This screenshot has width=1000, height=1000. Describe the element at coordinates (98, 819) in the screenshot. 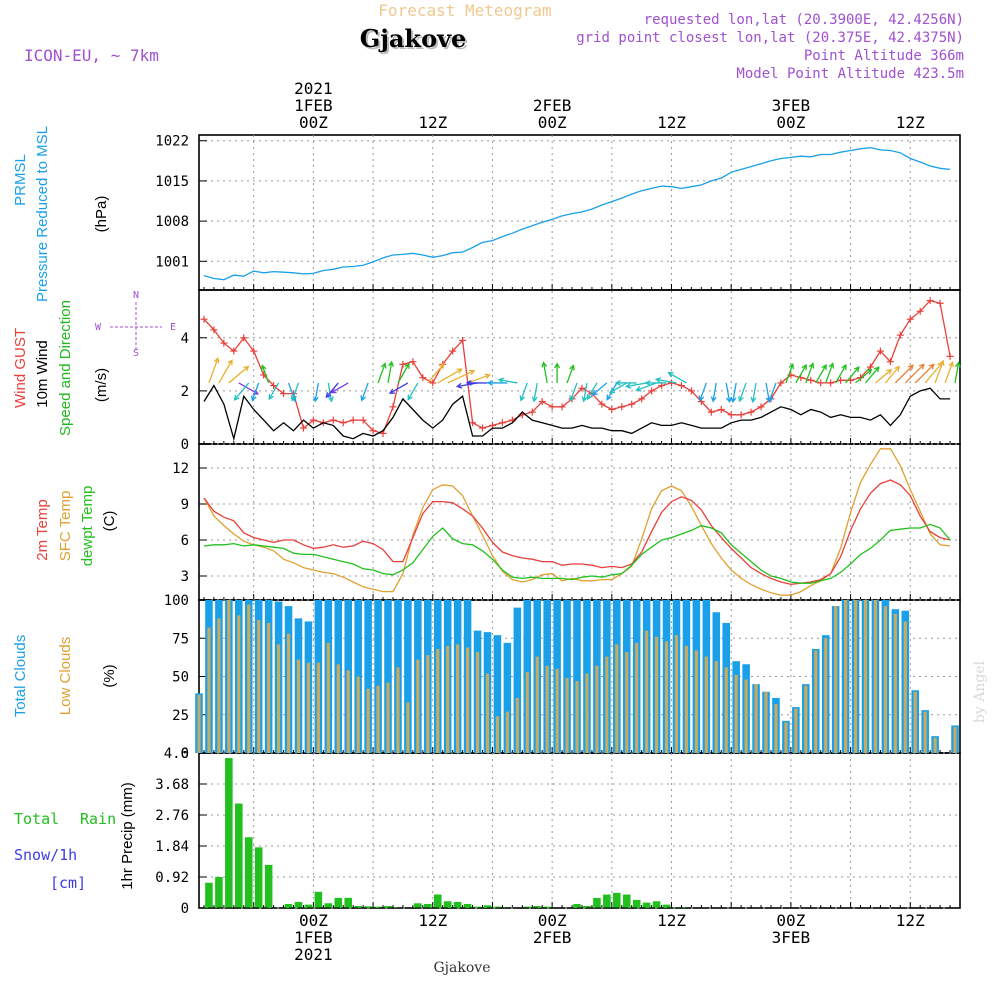

I see `rain-label: Rain` at that location.